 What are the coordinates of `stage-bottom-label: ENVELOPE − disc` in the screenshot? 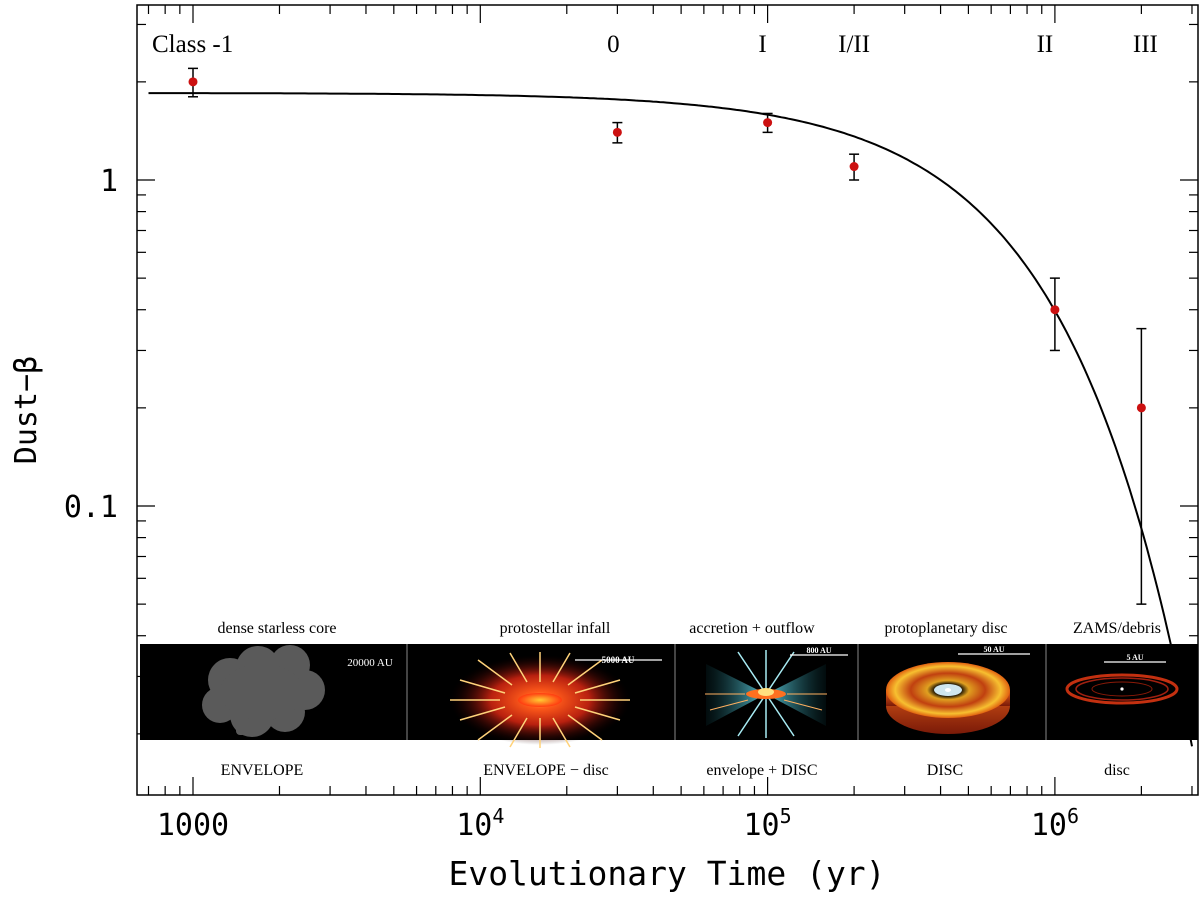 It's located at (545, 770).